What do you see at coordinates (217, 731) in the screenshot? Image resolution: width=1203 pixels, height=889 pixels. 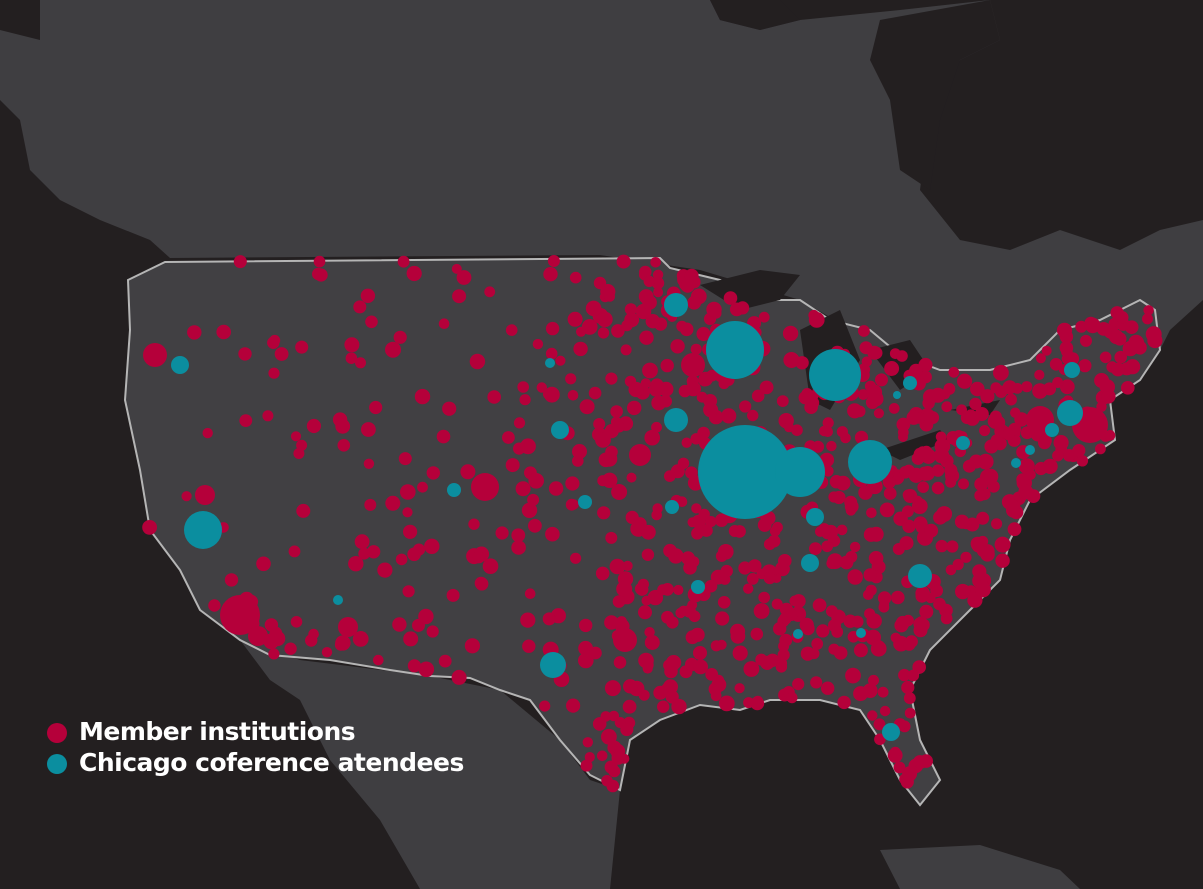 I see `legend-label: Member institutions` at bounding box center [217, 731].